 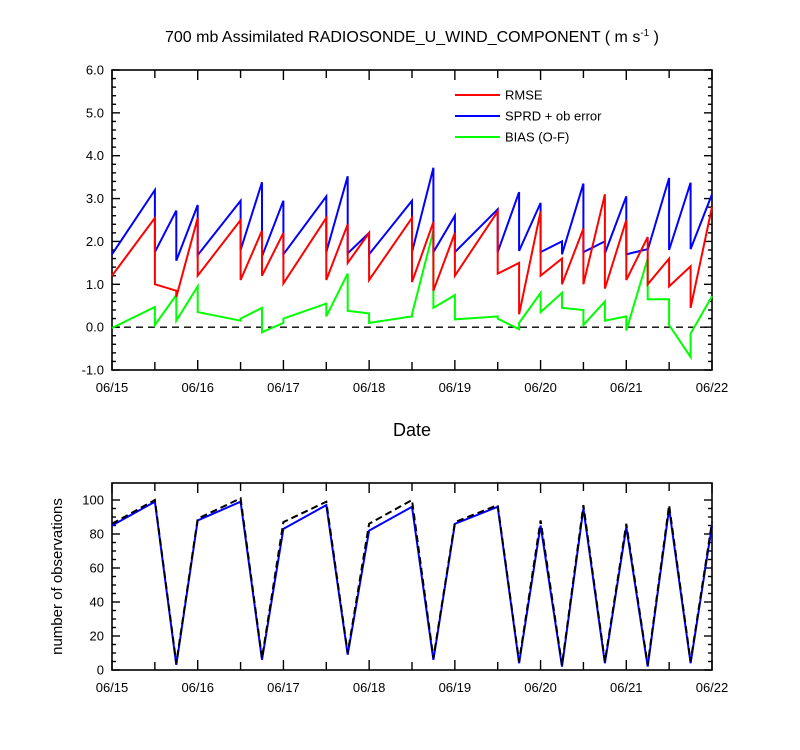 I want to click on y-tick-label: 3.0, so click(x=95, y=198).